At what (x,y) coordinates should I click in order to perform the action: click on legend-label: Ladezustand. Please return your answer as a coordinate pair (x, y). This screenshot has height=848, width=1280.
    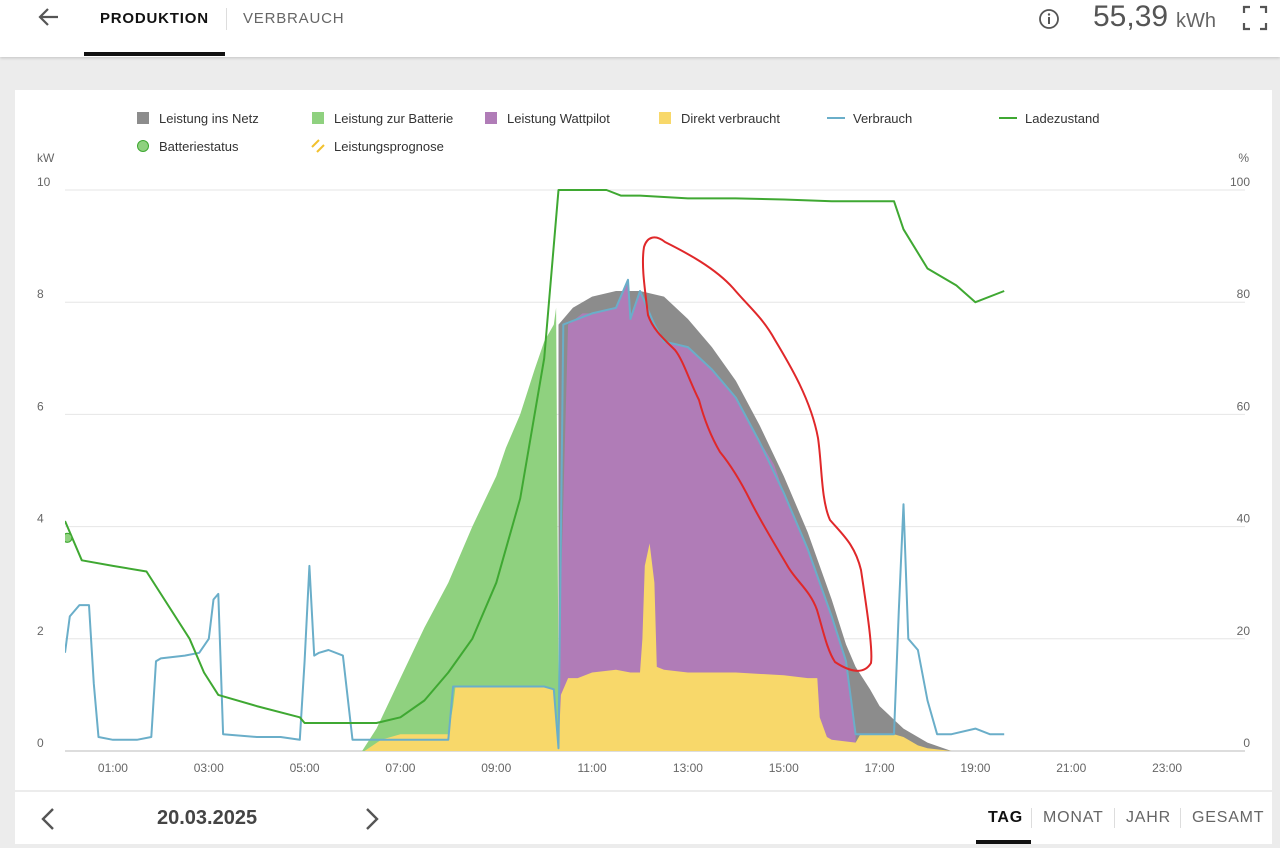
    Looking at the image, I should click on (1062, 118).